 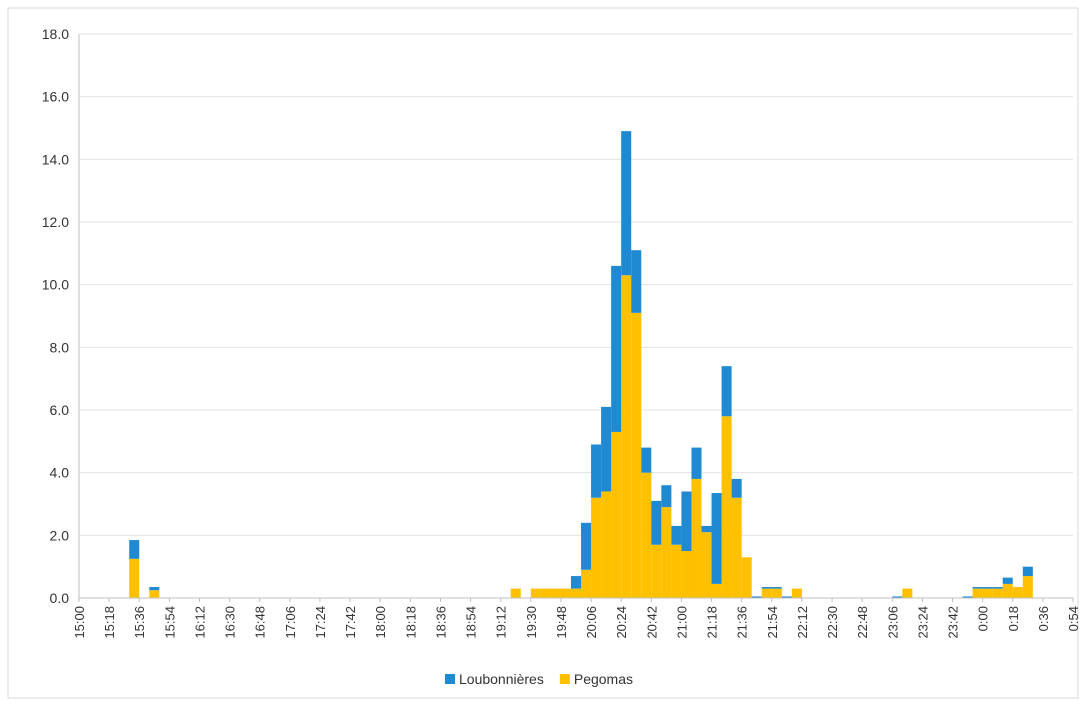 What do you see at coordinates (55, 159) in the screenshot?
I see `y-tick-label: 14.0` at bounding box center [55, 159].